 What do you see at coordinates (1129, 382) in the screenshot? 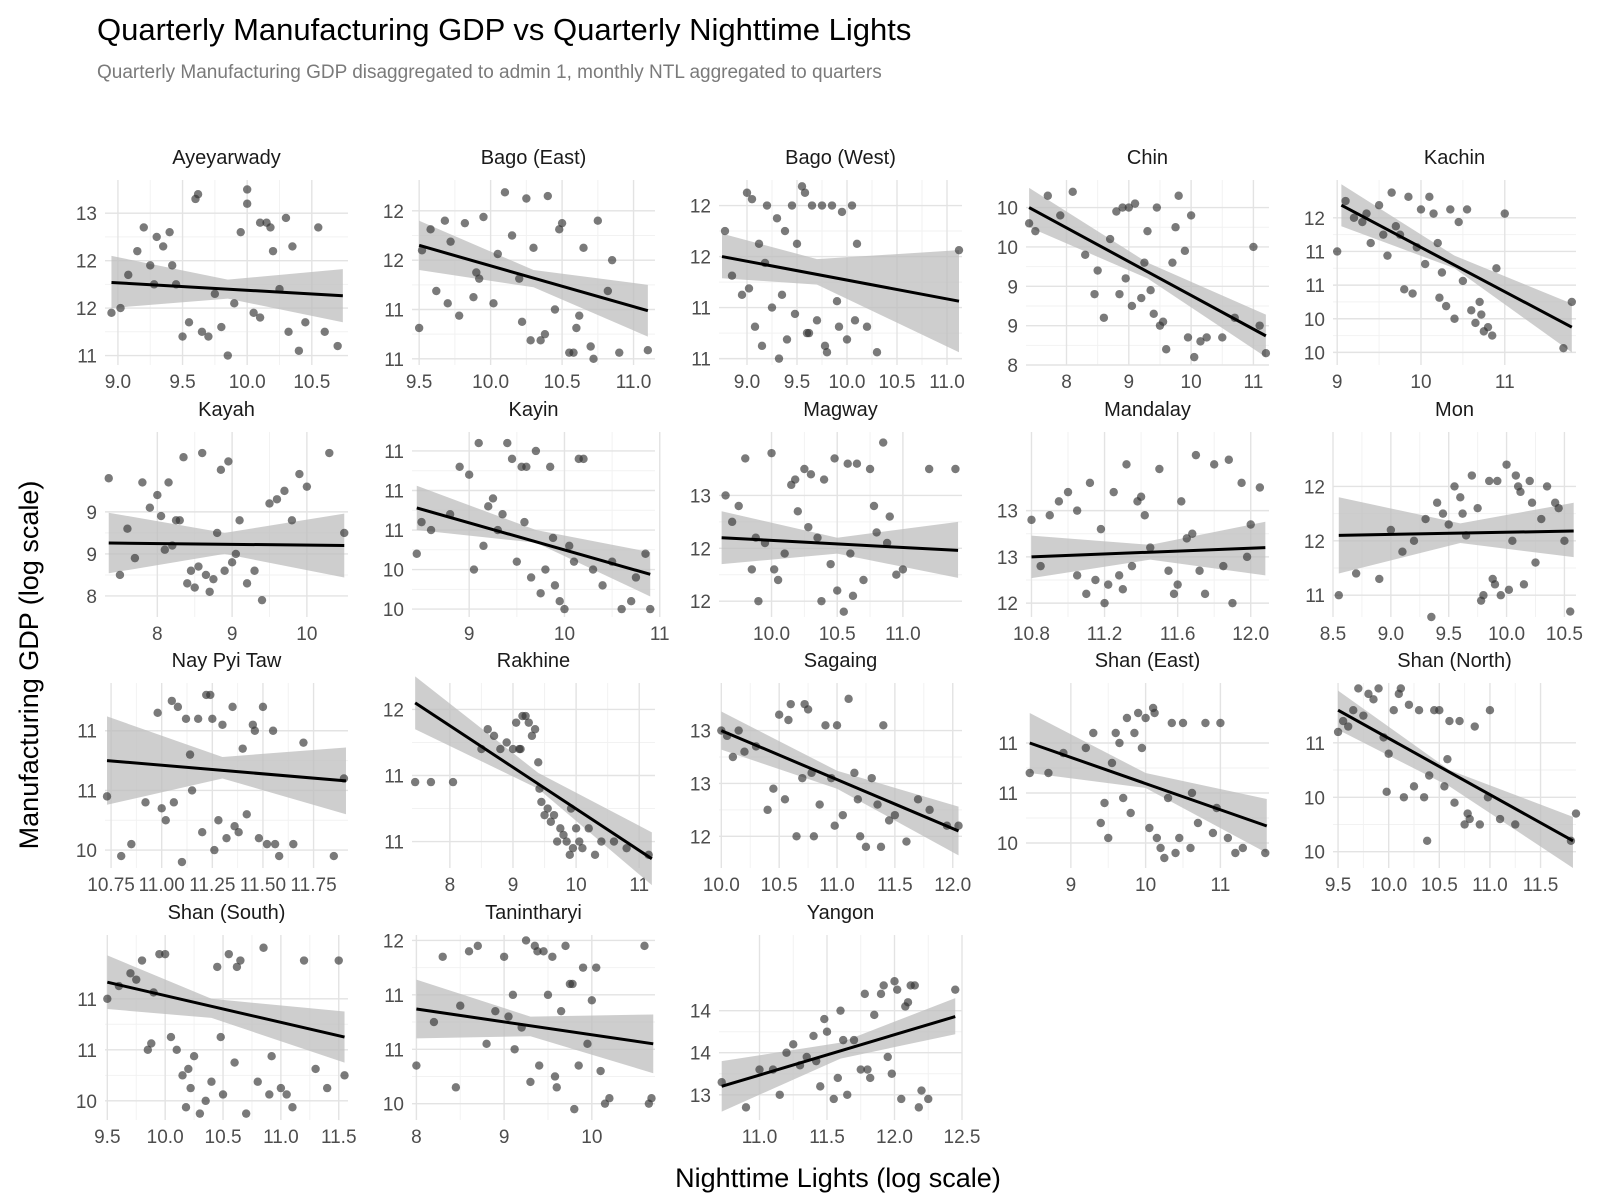
I see `x-tick-label: 9` at bounding box center [1129, 382].